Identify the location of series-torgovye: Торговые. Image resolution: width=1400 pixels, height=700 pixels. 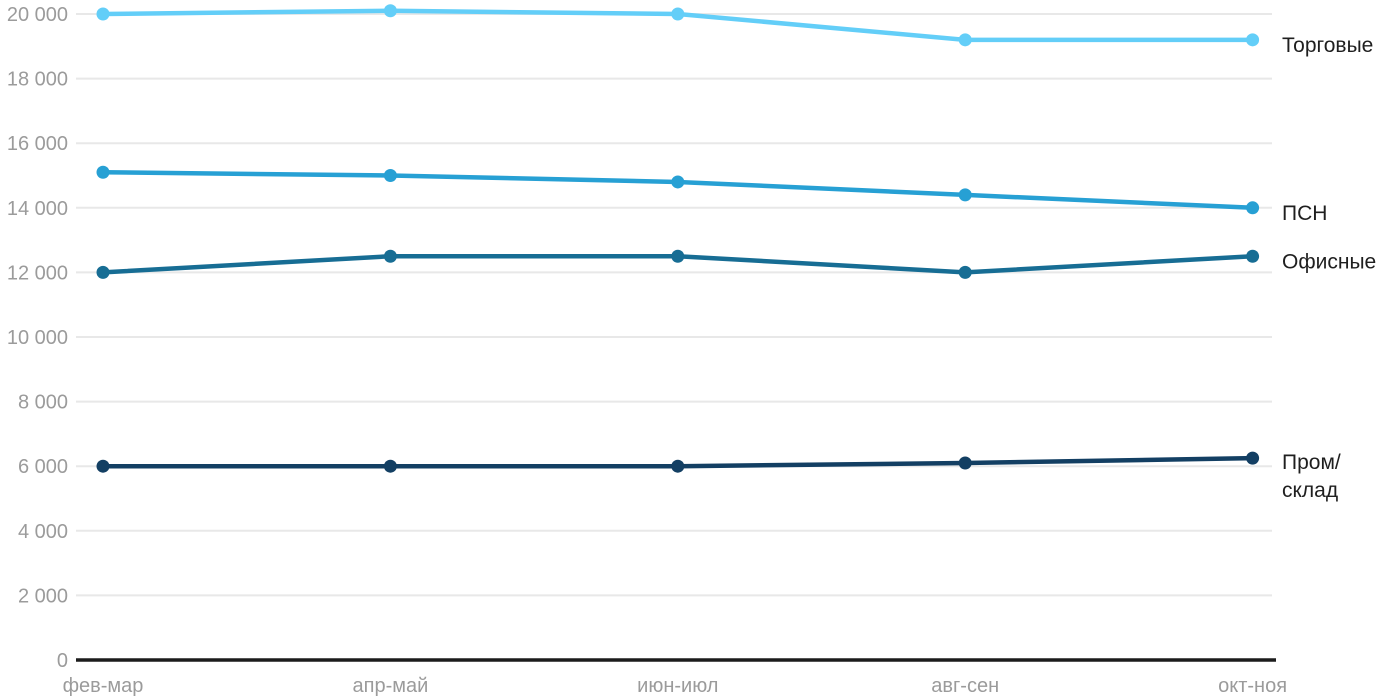
(734, 30).